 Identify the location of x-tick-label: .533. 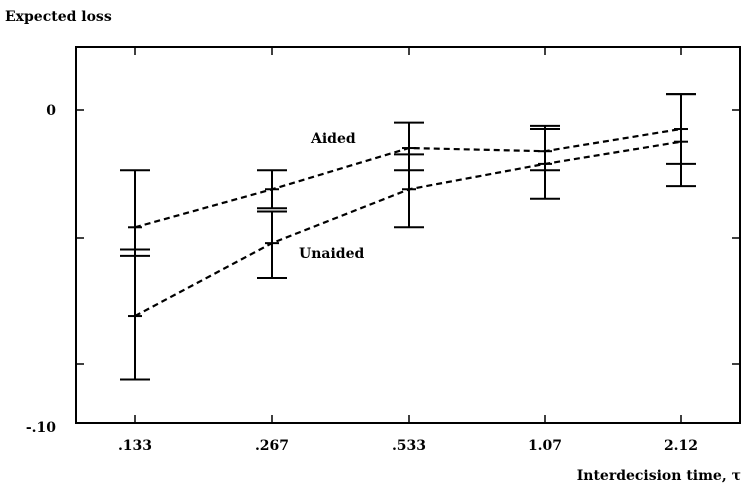
(409, 446).